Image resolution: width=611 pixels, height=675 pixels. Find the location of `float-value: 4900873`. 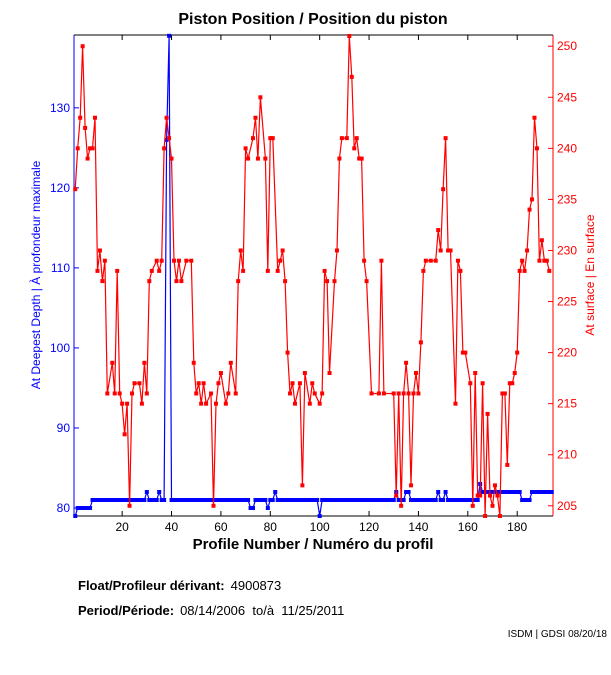

float-value: 4900873 is located at coordinates (256, 585).